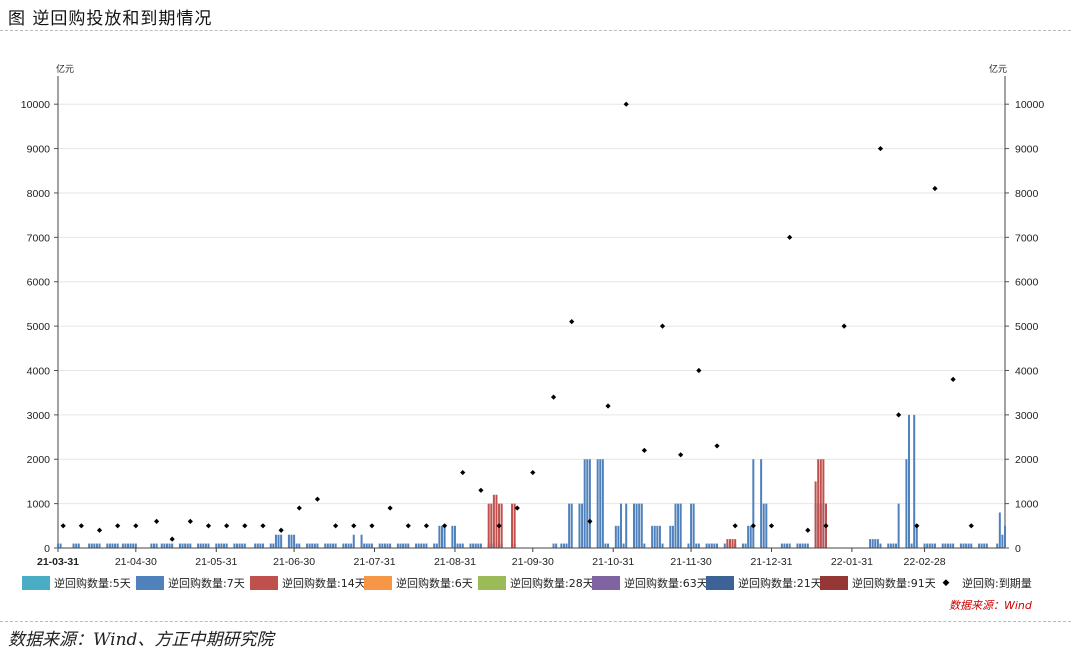 The image size is (1071, 657). I want to click on y-tick-label-left: 3000, so click(39, 416).